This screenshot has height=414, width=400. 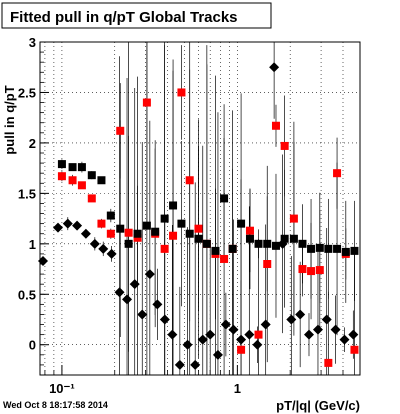 I want to click on x-tick-label: 10⁻¹, so click(x=62, y=388).